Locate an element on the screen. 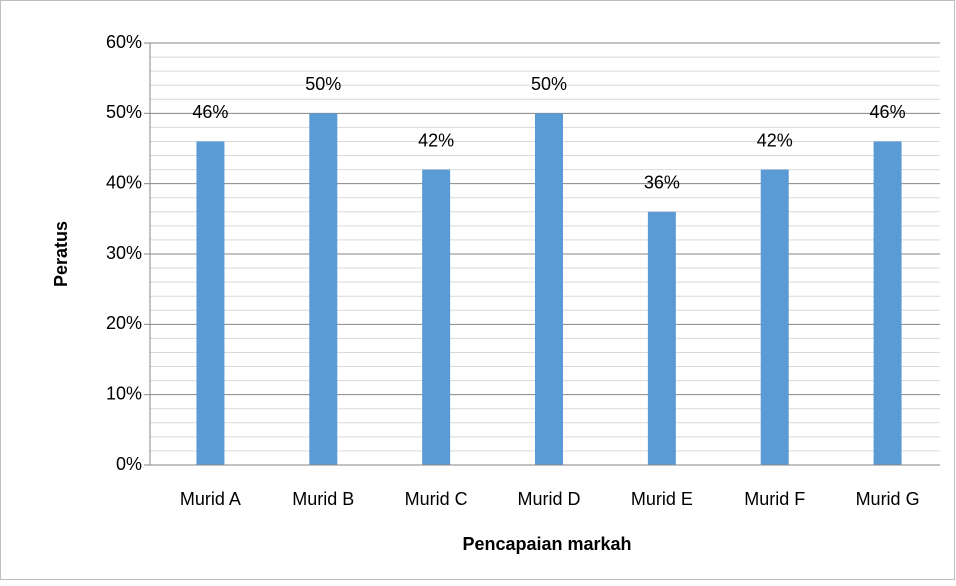 The width and height of the screenshot is (956, 586). x-tick-label: Murid D is located at coordinates (548, 499).